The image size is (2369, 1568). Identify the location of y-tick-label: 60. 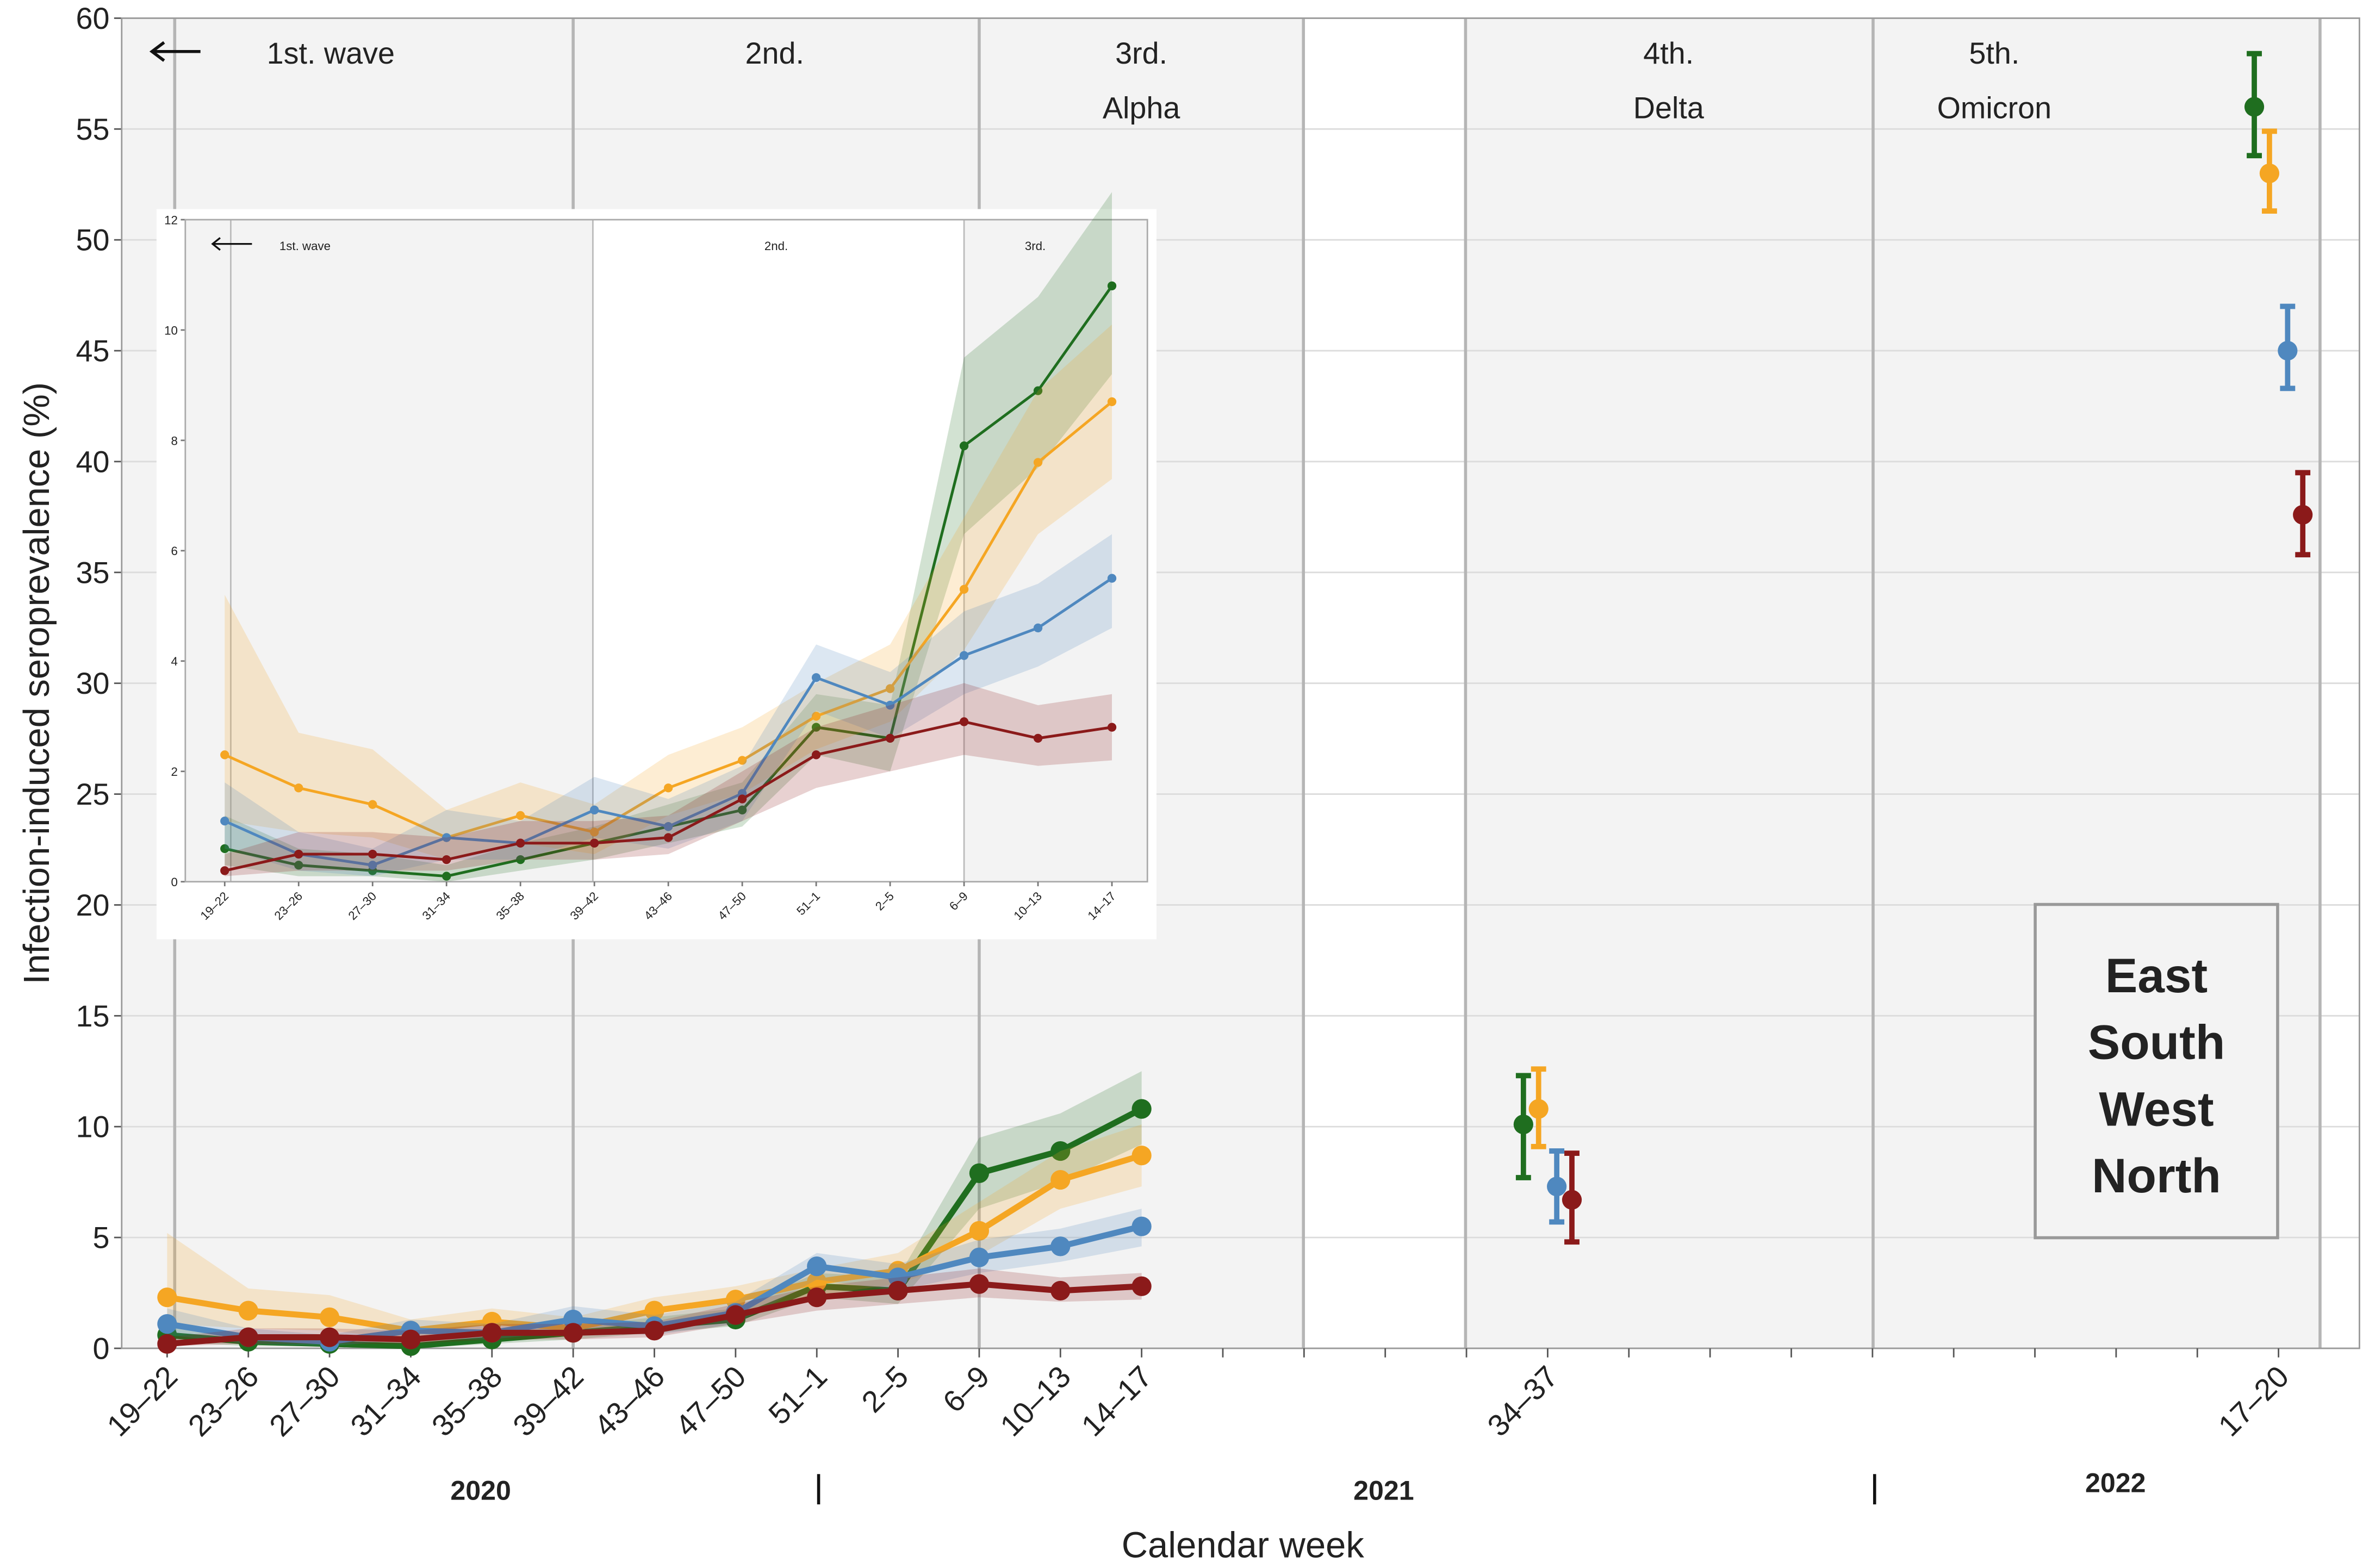
(93, 18).